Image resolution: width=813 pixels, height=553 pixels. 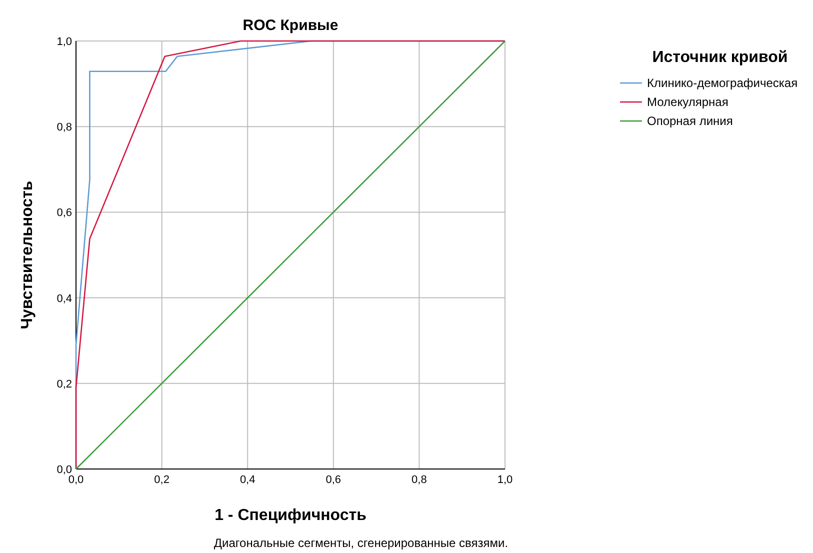 What do you see at coordinates (162, 480) in the screenshot?
I see `x-tick-label: 0,2` at bounding box center [162, 480].